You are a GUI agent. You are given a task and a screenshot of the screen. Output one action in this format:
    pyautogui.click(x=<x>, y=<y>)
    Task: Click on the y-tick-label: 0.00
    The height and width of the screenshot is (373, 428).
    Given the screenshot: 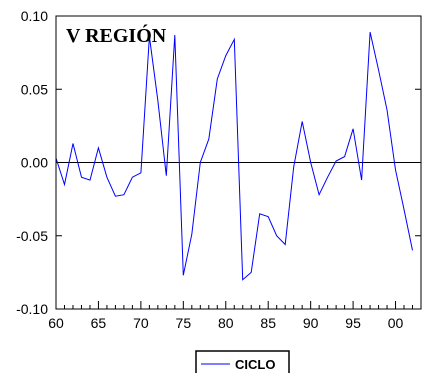 What is the action you would take?
    pyautogui.click(x=34, y=163)
    